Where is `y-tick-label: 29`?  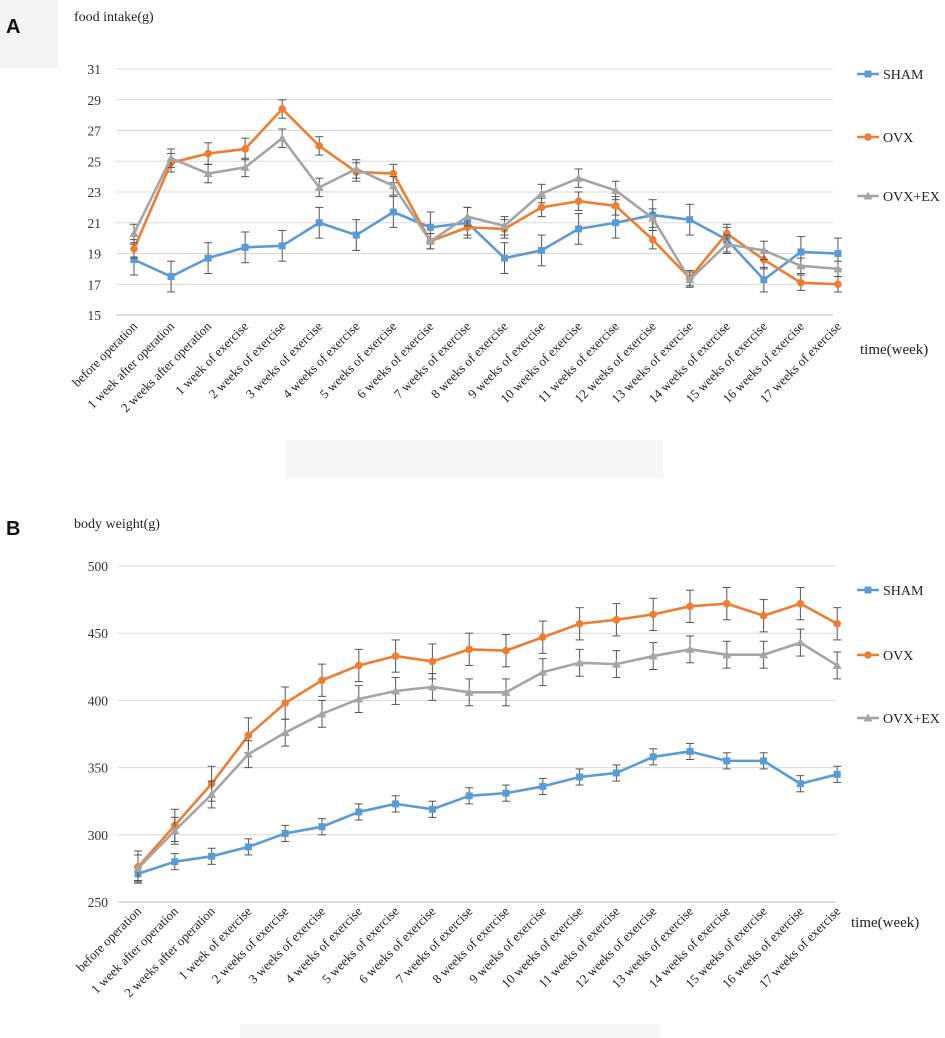 y-tick-label: 29 is located at coordinates (95, 100).